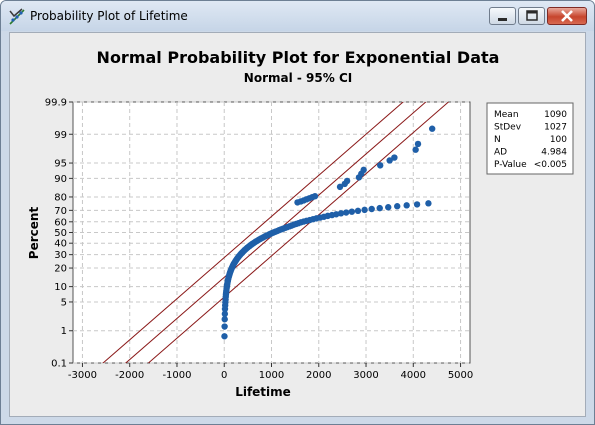 The image size is (595, 425). What do you see at coordinates (554, 153) in the screenshot?
I see `stat-value: 4.984` at bounding box center [554, 153].